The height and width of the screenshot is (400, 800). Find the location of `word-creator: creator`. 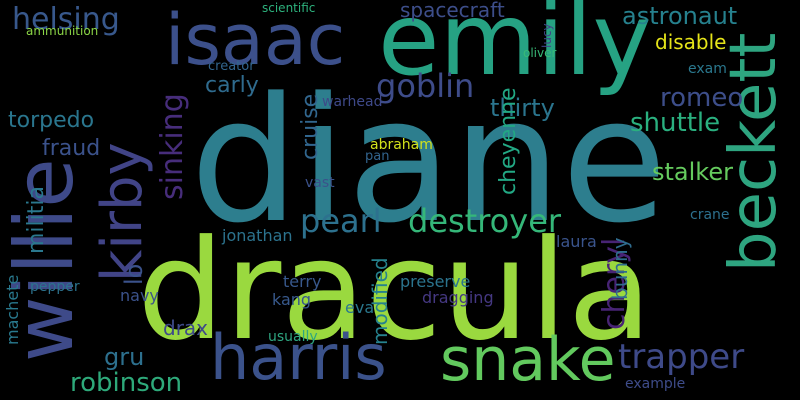

word-creator: creator is located at coordinates (231, 66).